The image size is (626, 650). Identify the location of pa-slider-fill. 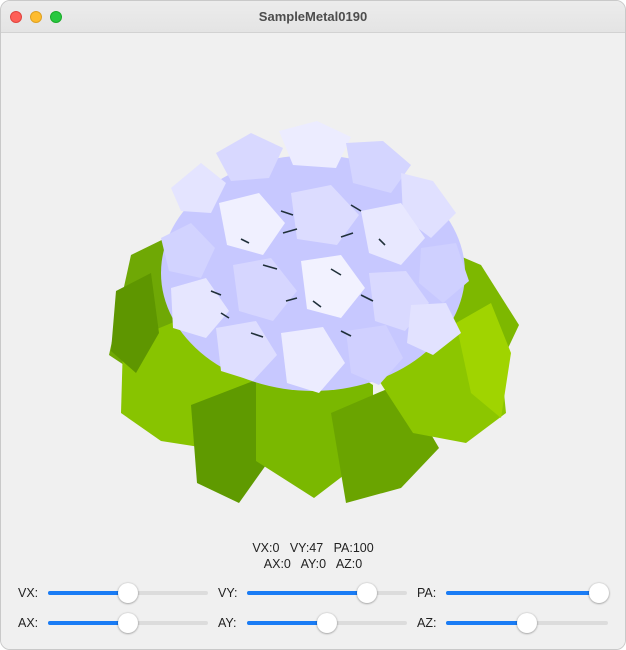
(522, 593).